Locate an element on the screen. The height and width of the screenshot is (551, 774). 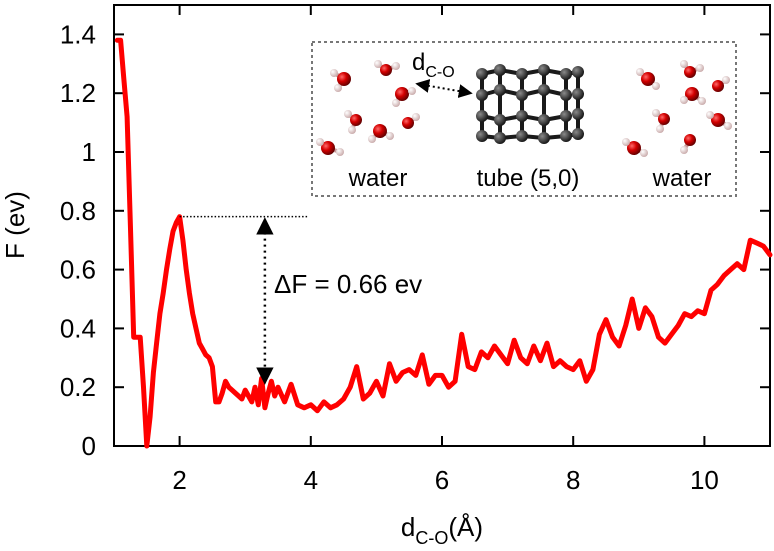
y-tick-label: 0.4 is located at coordinates (78, 328).